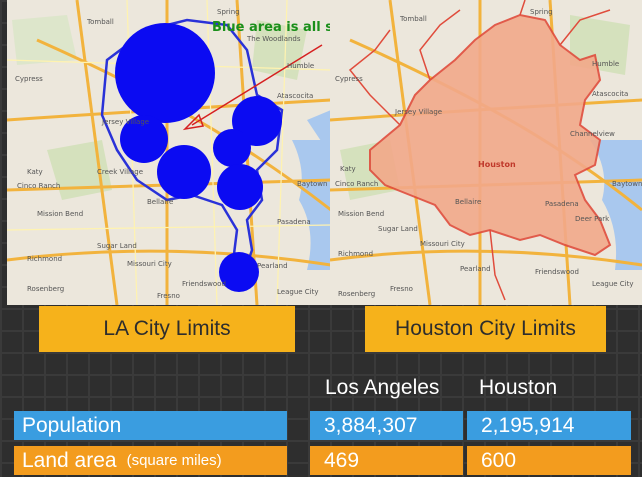  I want to click on land-area-unit: (square miles), so click(174, 460).